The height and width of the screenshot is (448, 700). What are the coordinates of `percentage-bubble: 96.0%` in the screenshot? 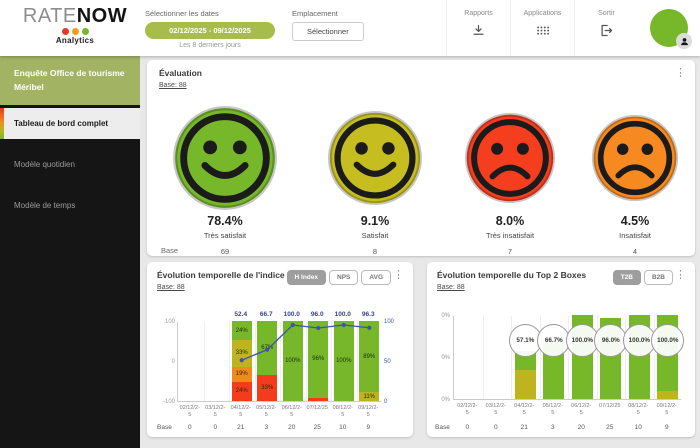 It's located at (611, 340).